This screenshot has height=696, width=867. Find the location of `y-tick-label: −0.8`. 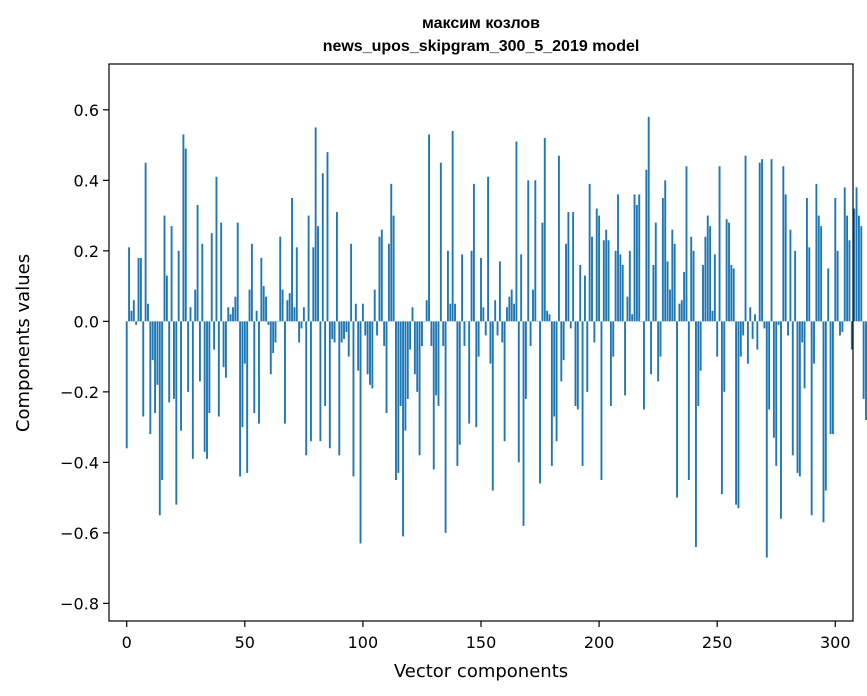

y-tick-label: −0.8 is located at coordinates (79, 603).